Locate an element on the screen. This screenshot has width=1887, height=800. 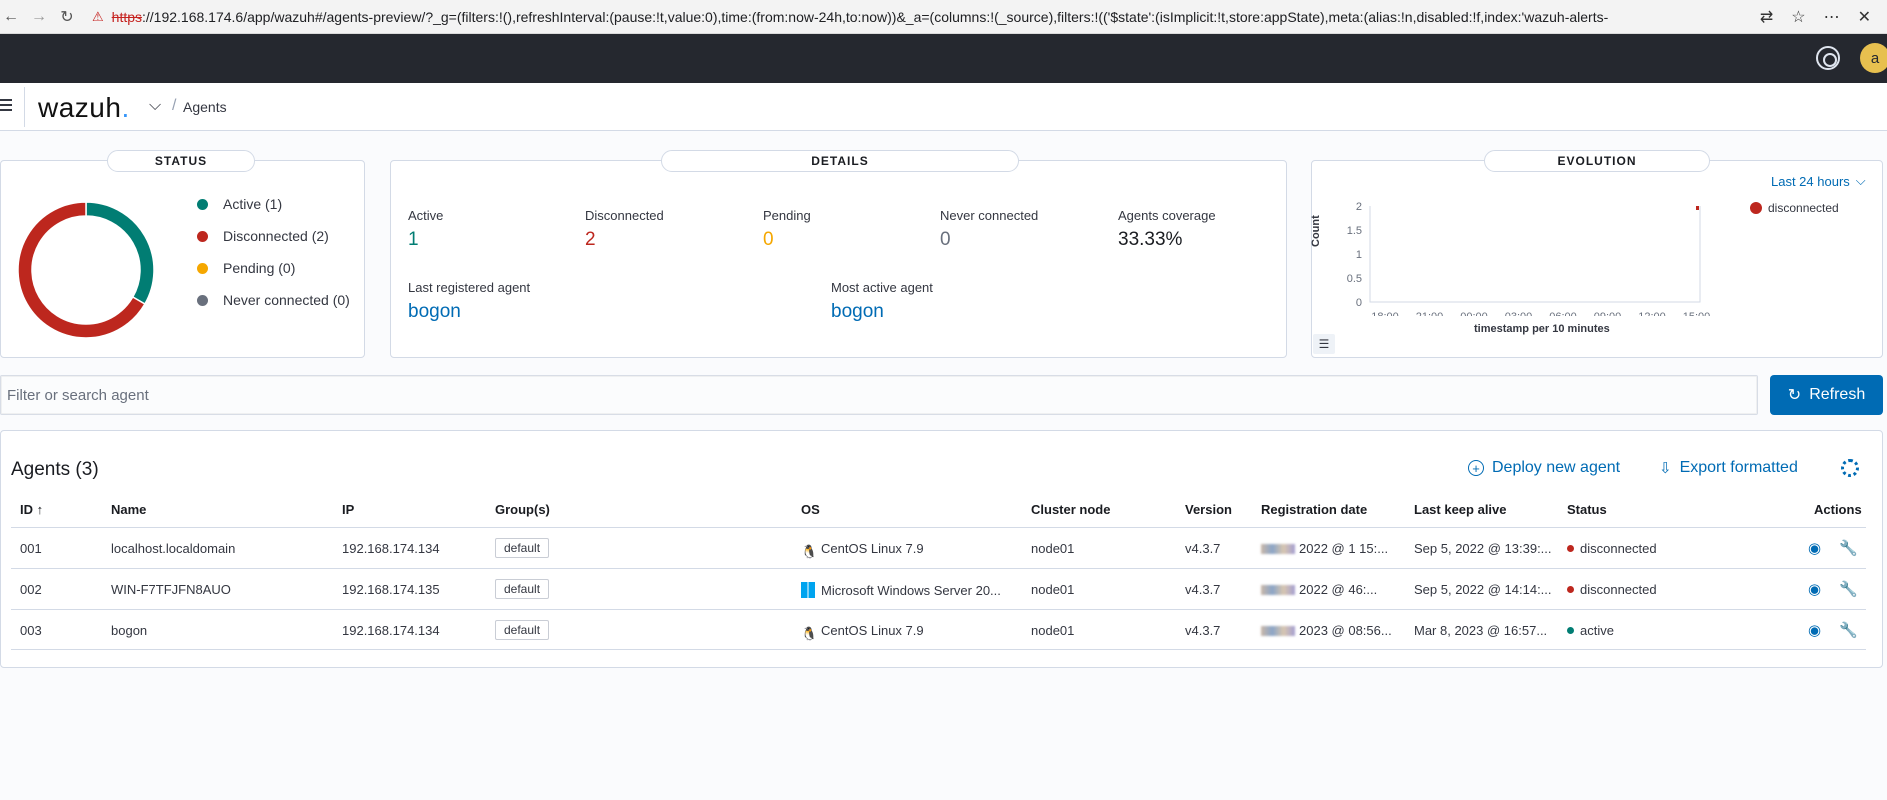
column-header-name: Name is located at coordinates (129, 509).